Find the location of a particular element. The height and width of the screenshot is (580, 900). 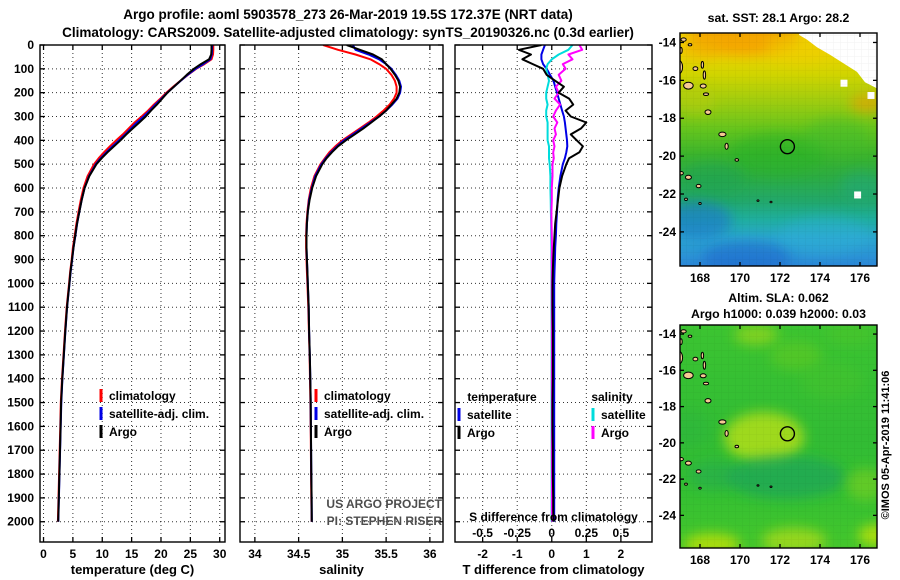

depth-tick-label: 300 is located at coordinates (24, 117).